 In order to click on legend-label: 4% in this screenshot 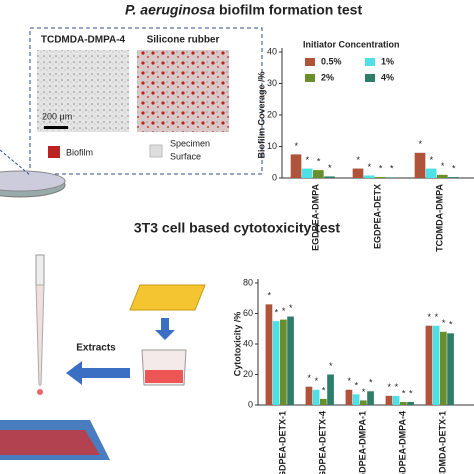, I will do `click(387, 77)`.